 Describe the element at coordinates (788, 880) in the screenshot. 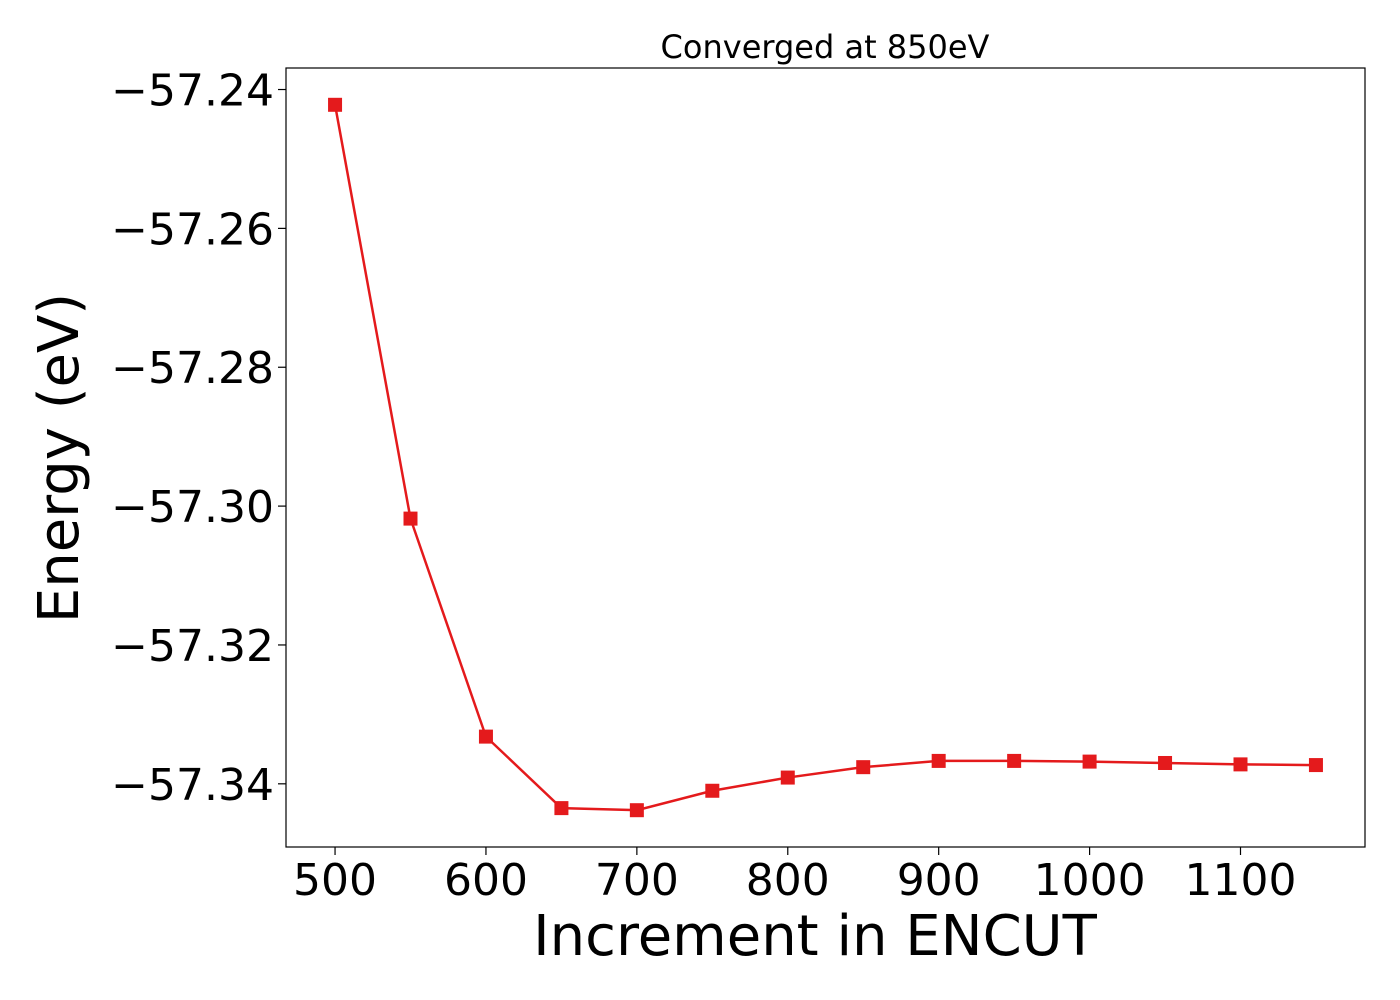

I see `x-tick-label: 800` at that location.